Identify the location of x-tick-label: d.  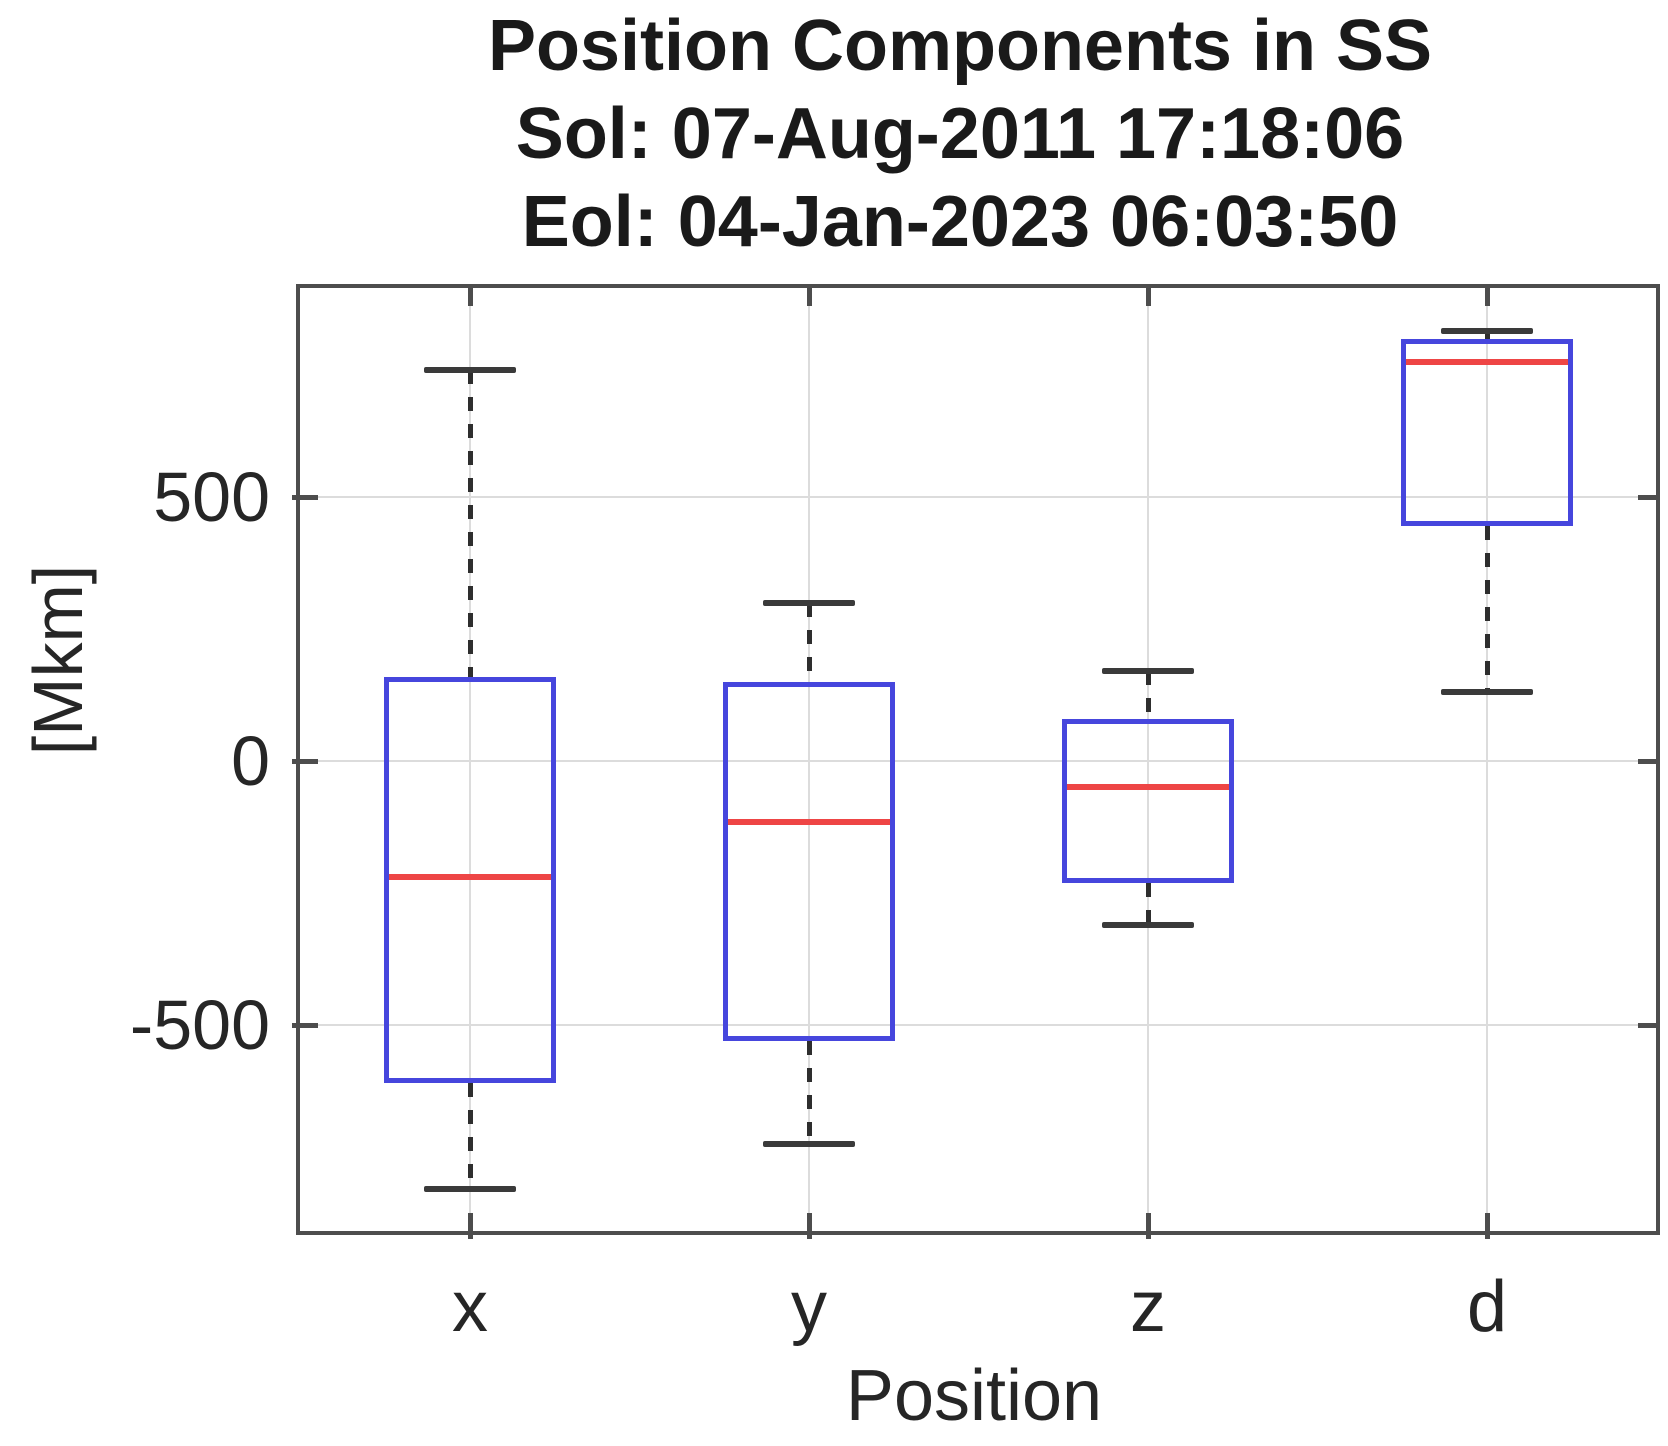
(1487, 1307).